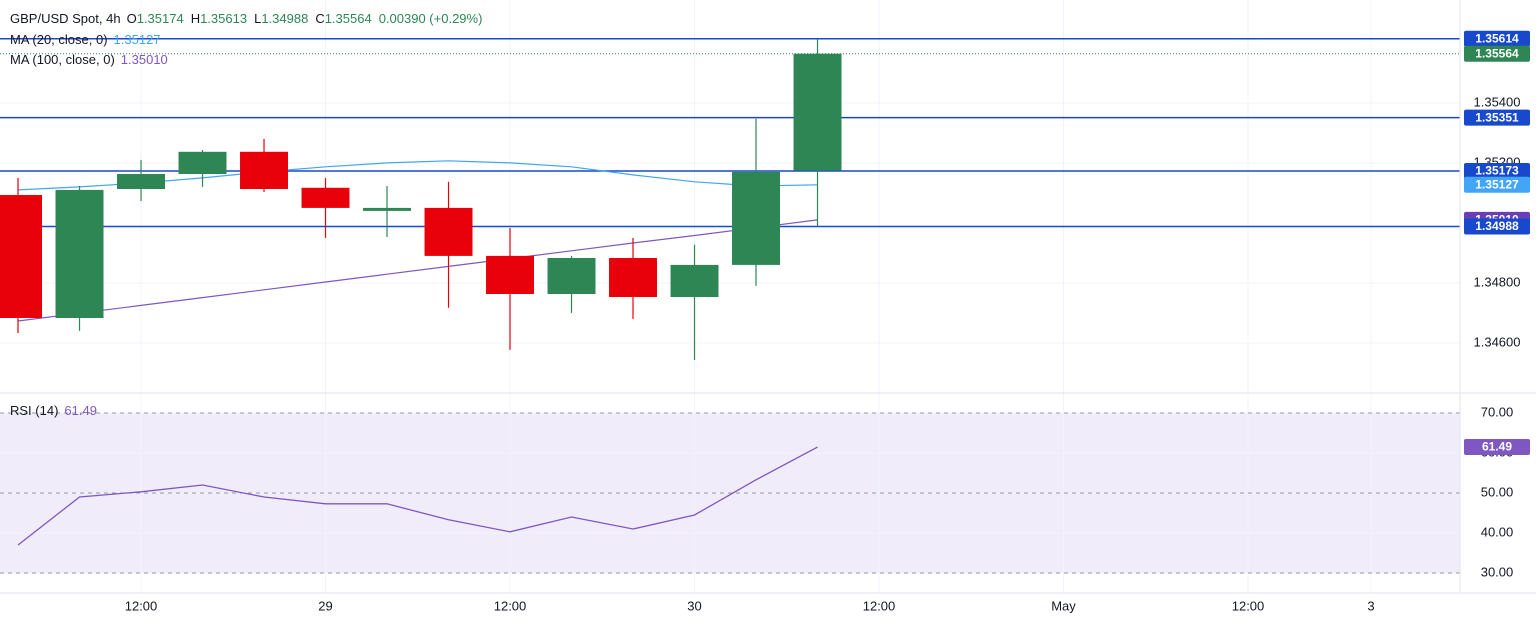 The width and height of the screenshot is (1536, 624). Describe the element at coordinates (325, 605) in the screenshot. I see `x-tick-label: 29` at that location.